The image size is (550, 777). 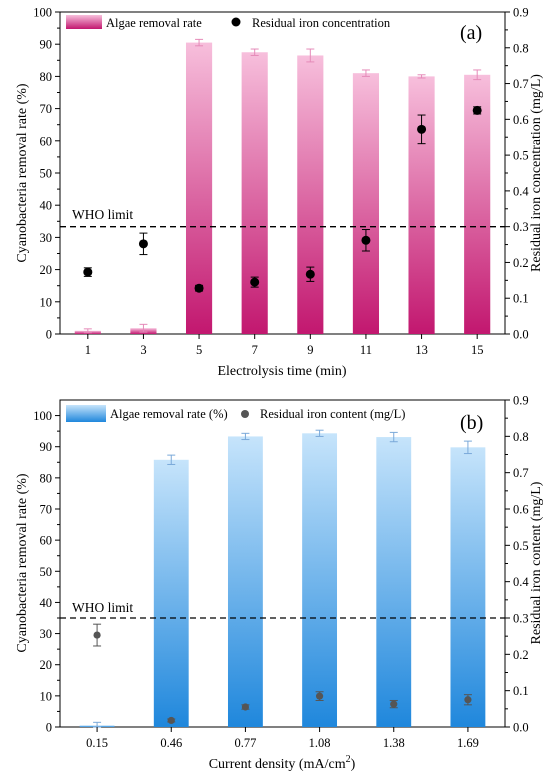 I want to click on y-axis-title: Cyanobacteria removal rate (%), so click(x=22, y=173).